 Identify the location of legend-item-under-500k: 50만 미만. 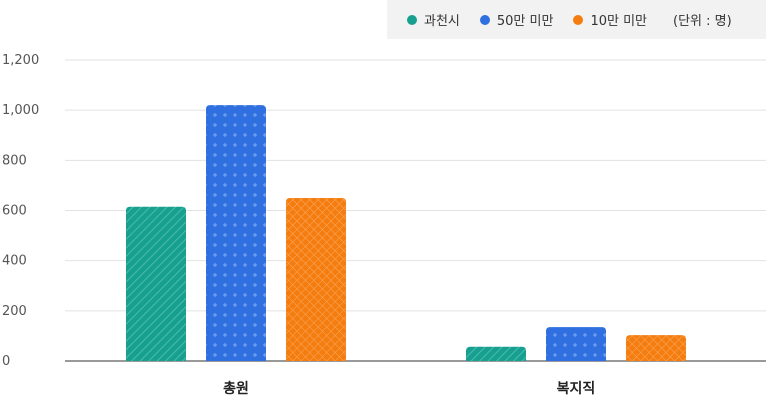
(516, 19).